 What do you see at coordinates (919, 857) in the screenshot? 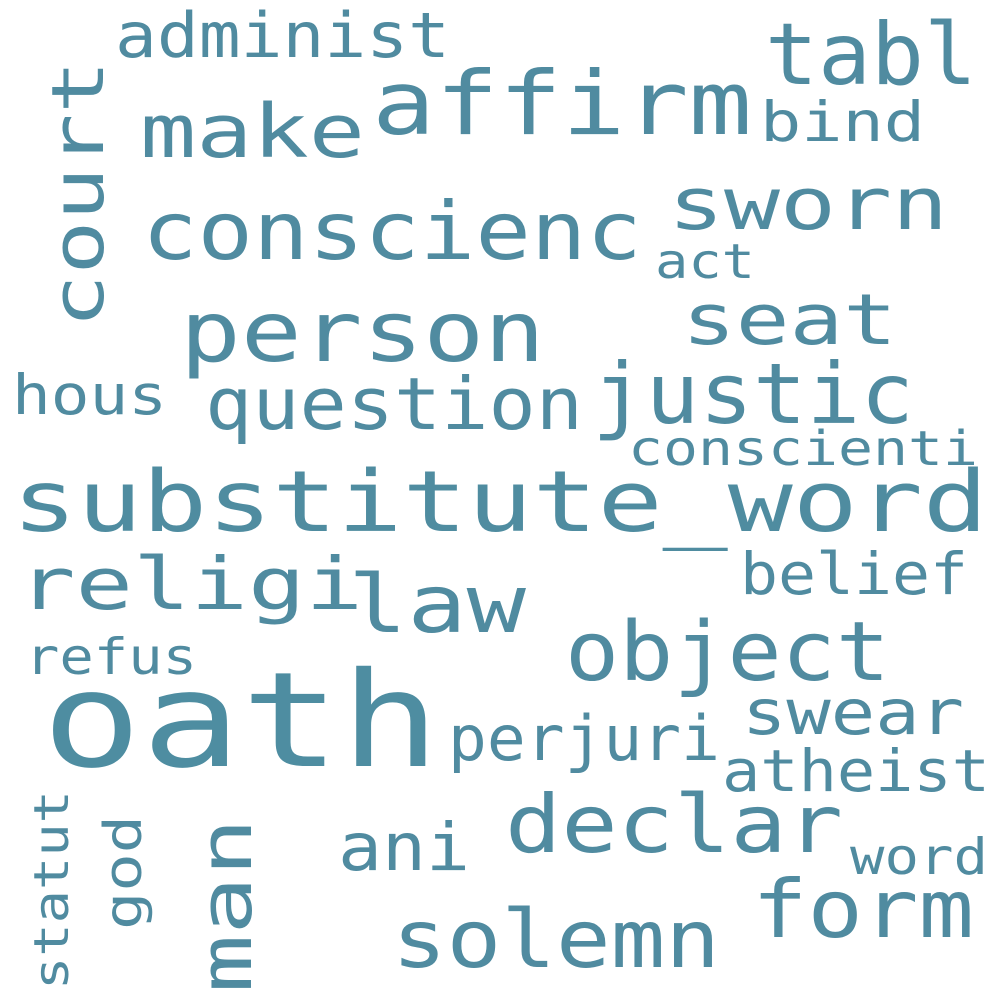
I see `word-word: word` at bounding box center [919, 857].